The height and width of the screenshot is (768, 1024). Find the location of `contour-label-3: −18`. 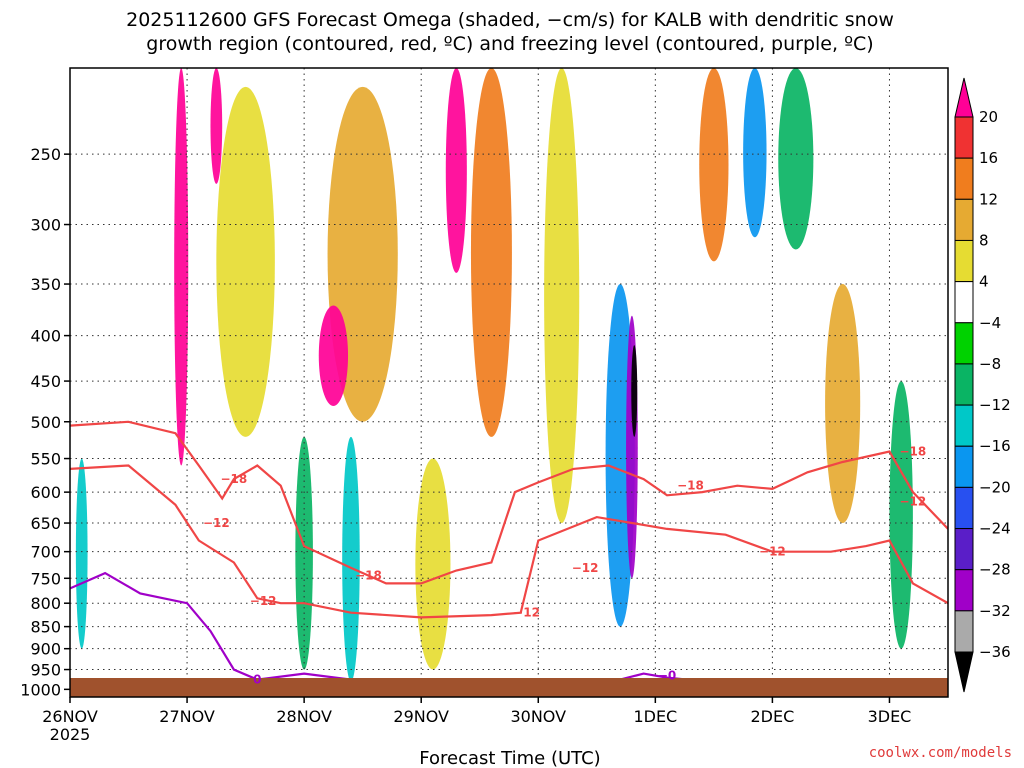

contour-label-3: −18 is located at coordinates (368, 576).